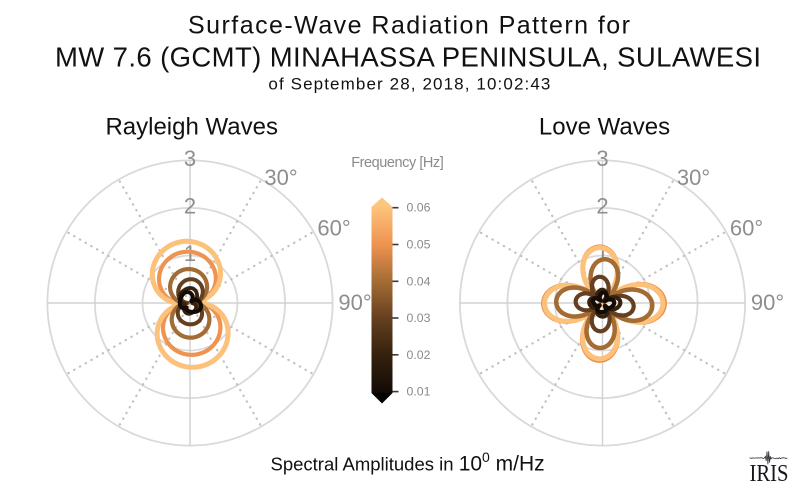  What do you see at coordinates (397, 163) in the screenshot?
I see `svg-text: Frequency [Hz]` at bounding box center [397, 163].